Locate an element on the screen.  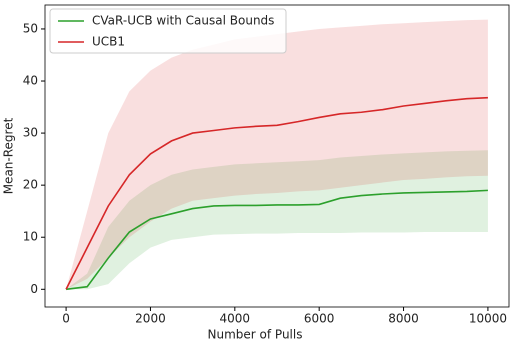
y-tick-label: 20 is located at coordinates (30, 185).